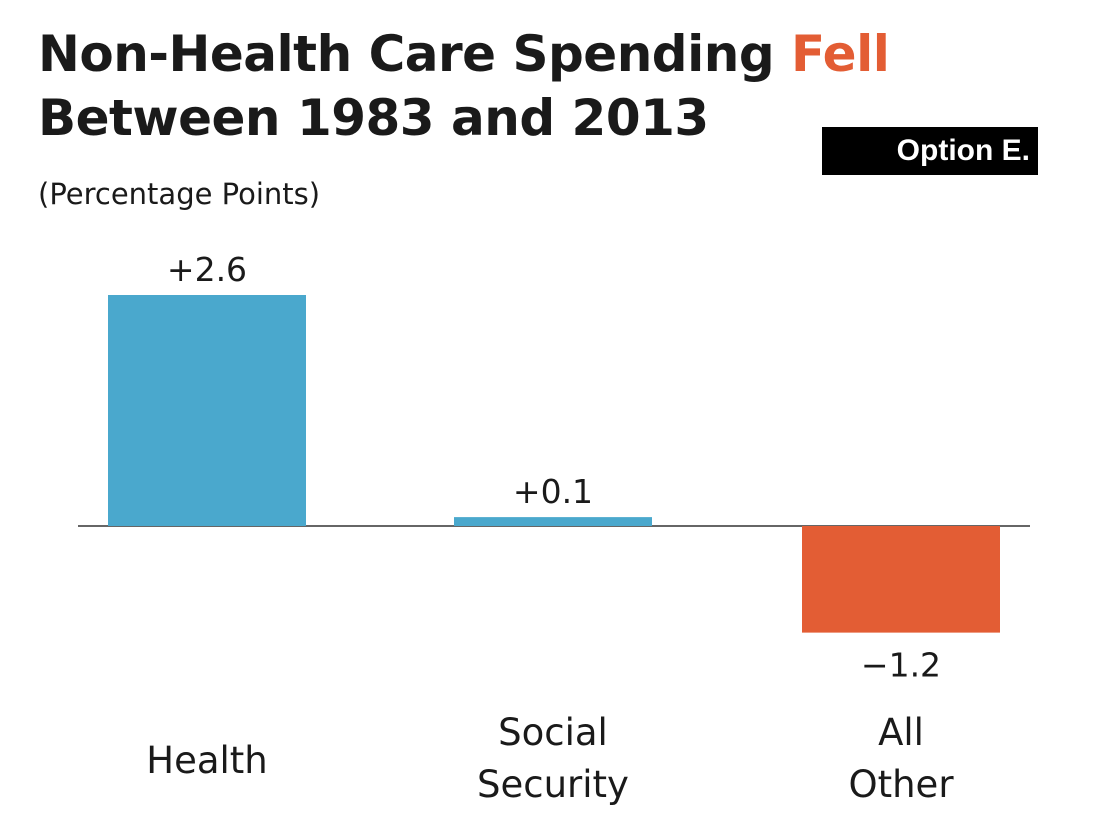 The image size is (1100, 826). What do you see at coordinates (930, 151) in the screenshot?
I see `option-badge: Option E.` at bounding box center [930, 151].